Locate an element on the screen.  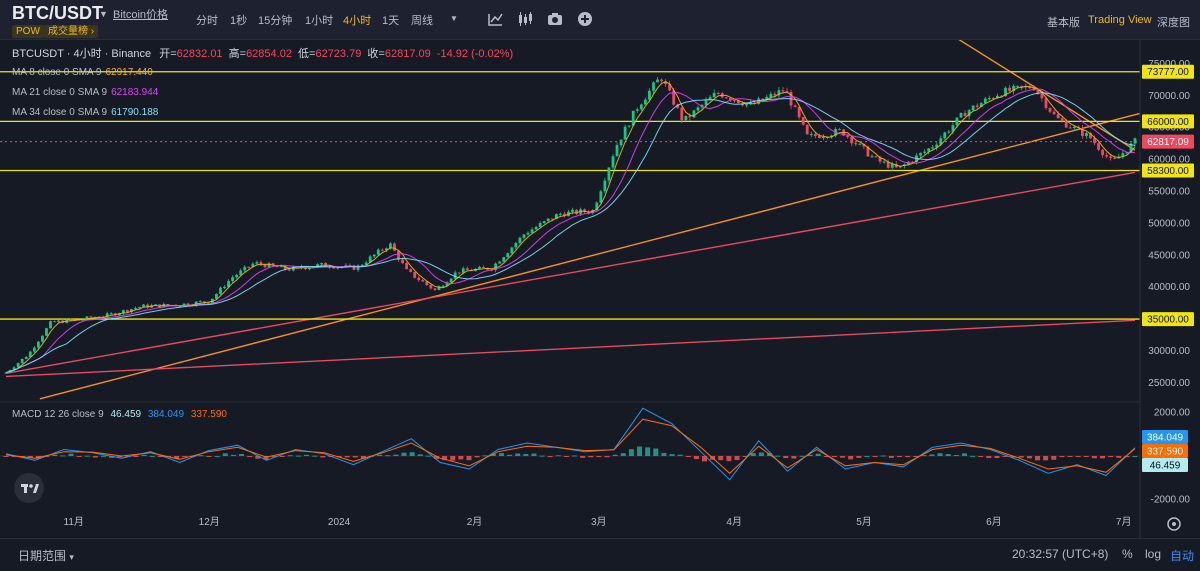
symbol-title: BTC/USDT is located at coordinates (57, 13).